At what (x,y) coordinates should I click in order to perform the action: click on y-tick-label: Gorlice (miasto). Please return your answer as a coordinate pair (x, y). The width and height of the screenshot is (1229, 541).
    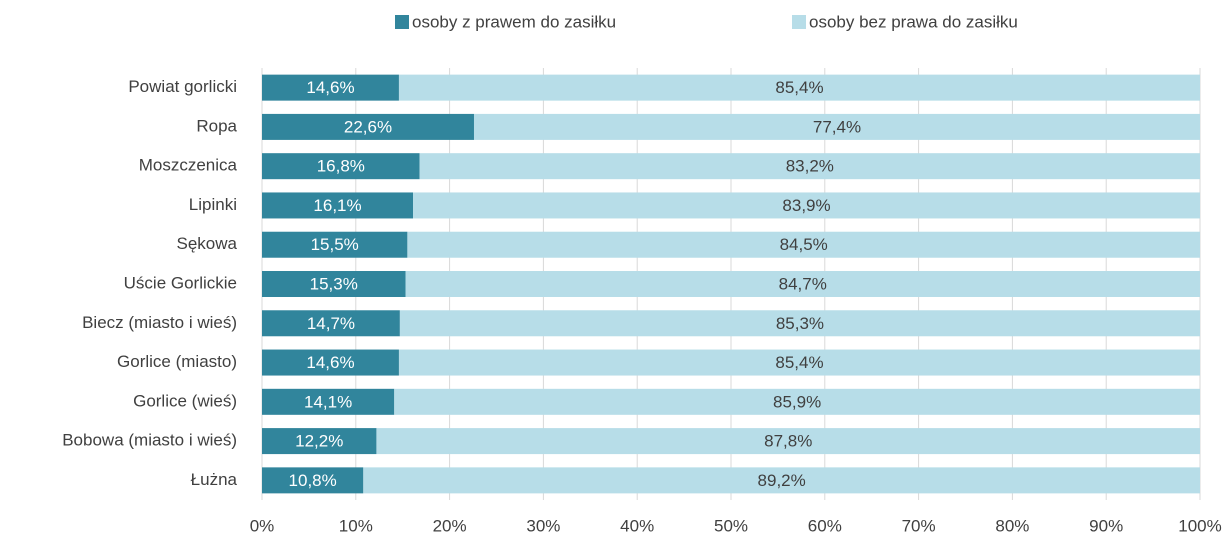
    Looking at the image, I should click on (177, 361).